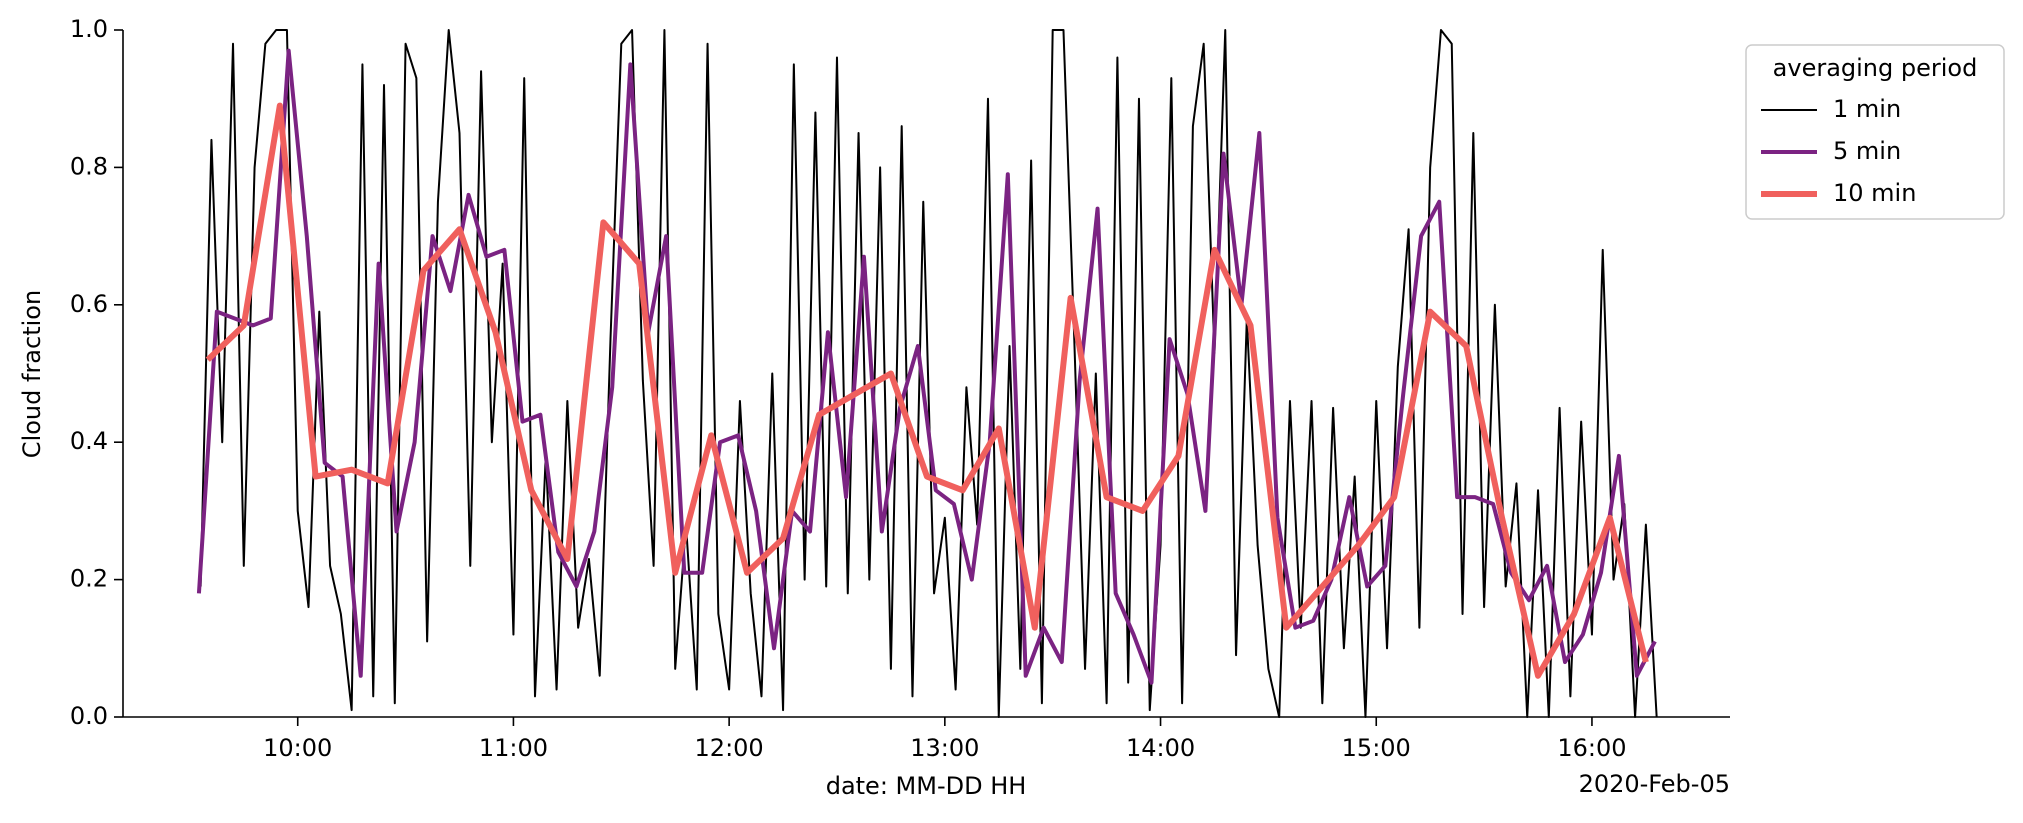 This screenshot has height=823, width=2023. Describe the element at coordinates (89, 304) in the screenshot. I see `y-tick-label: 0.6` at that location.